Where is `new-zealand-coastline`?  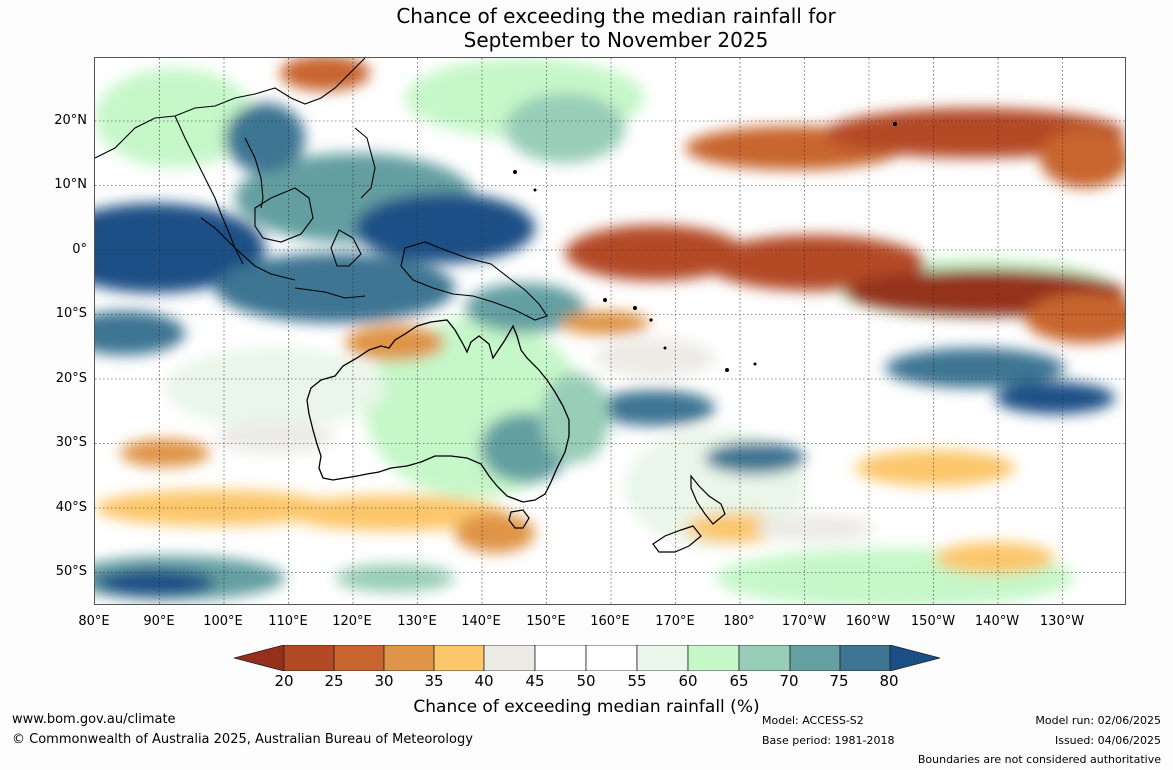
new-zealand-coastline is located at coordinates (689, 513).